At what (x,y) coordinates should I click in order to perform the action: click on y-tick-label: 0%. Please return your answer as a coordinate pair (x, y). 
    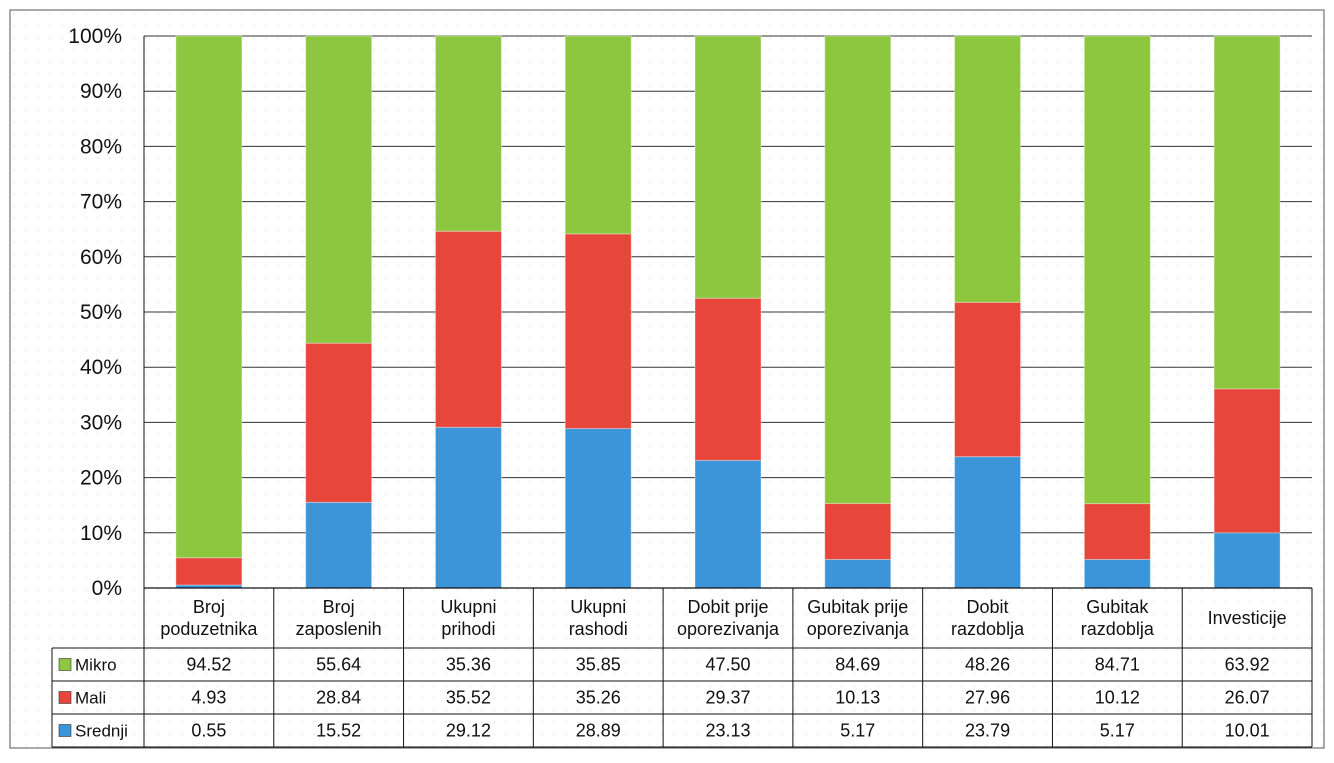
    Looking at the image, I should click on (107, 588).